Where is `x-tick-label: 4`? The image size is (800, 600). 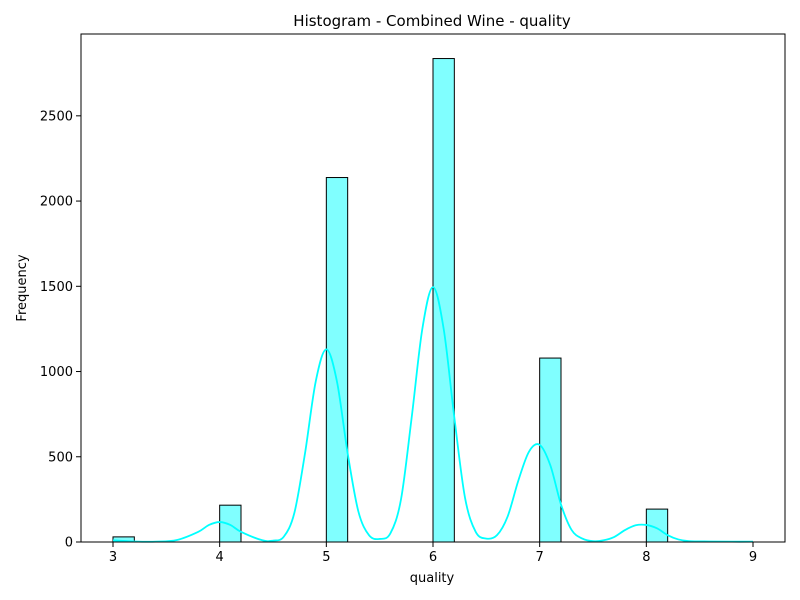 x-tick-label: 4 is located at coordinates (220, 557).